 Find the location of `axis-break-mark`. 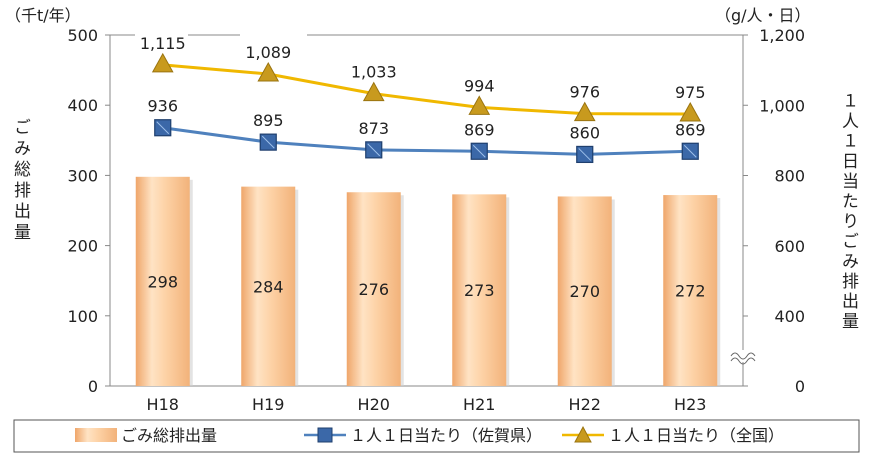

axis-break-mark is located at coordinates (743, 357).